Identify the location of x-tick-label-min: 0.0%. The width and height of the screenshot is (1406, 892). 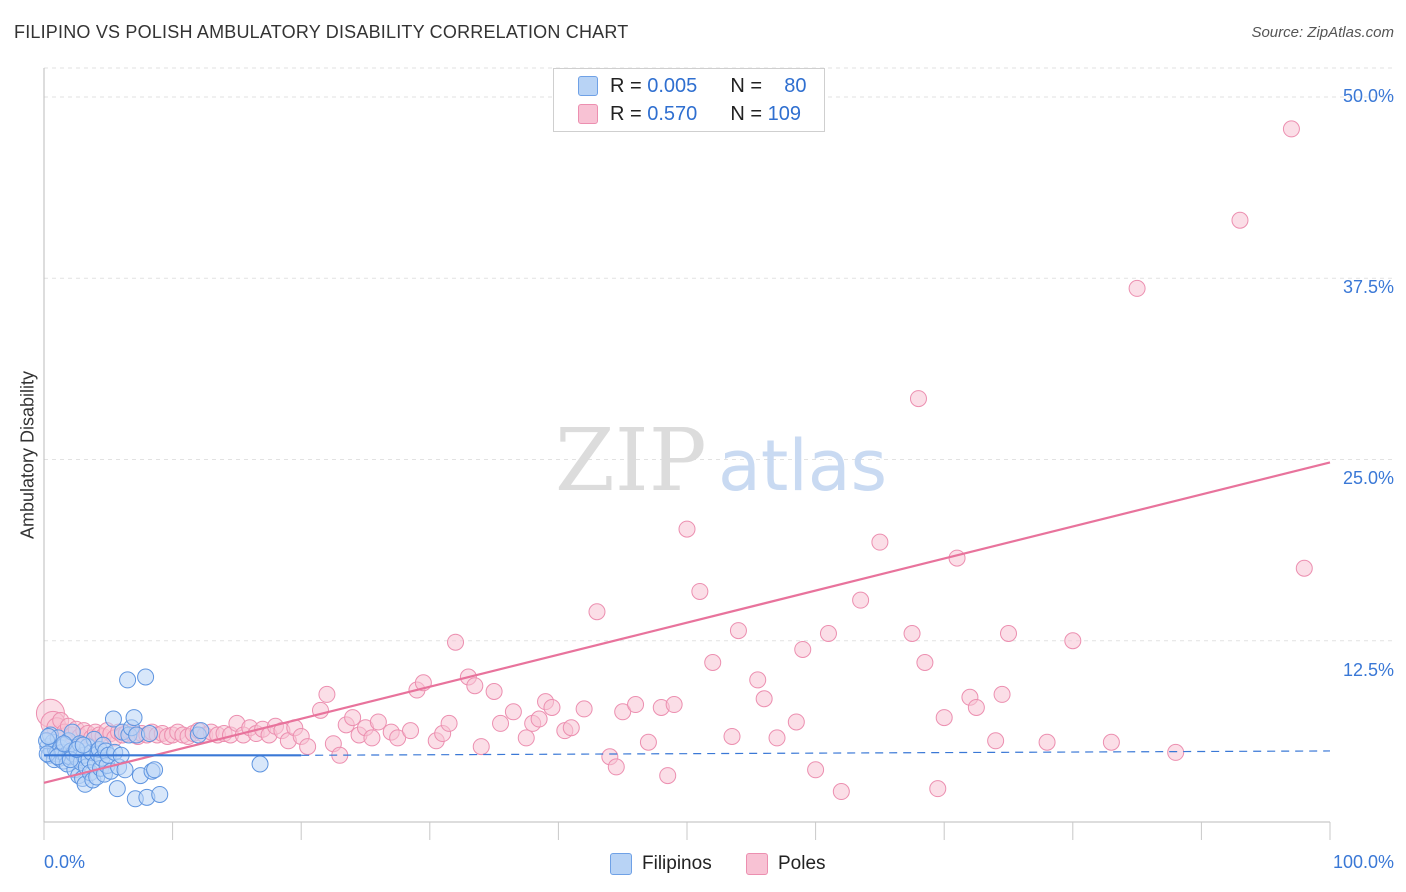
(65, 862).